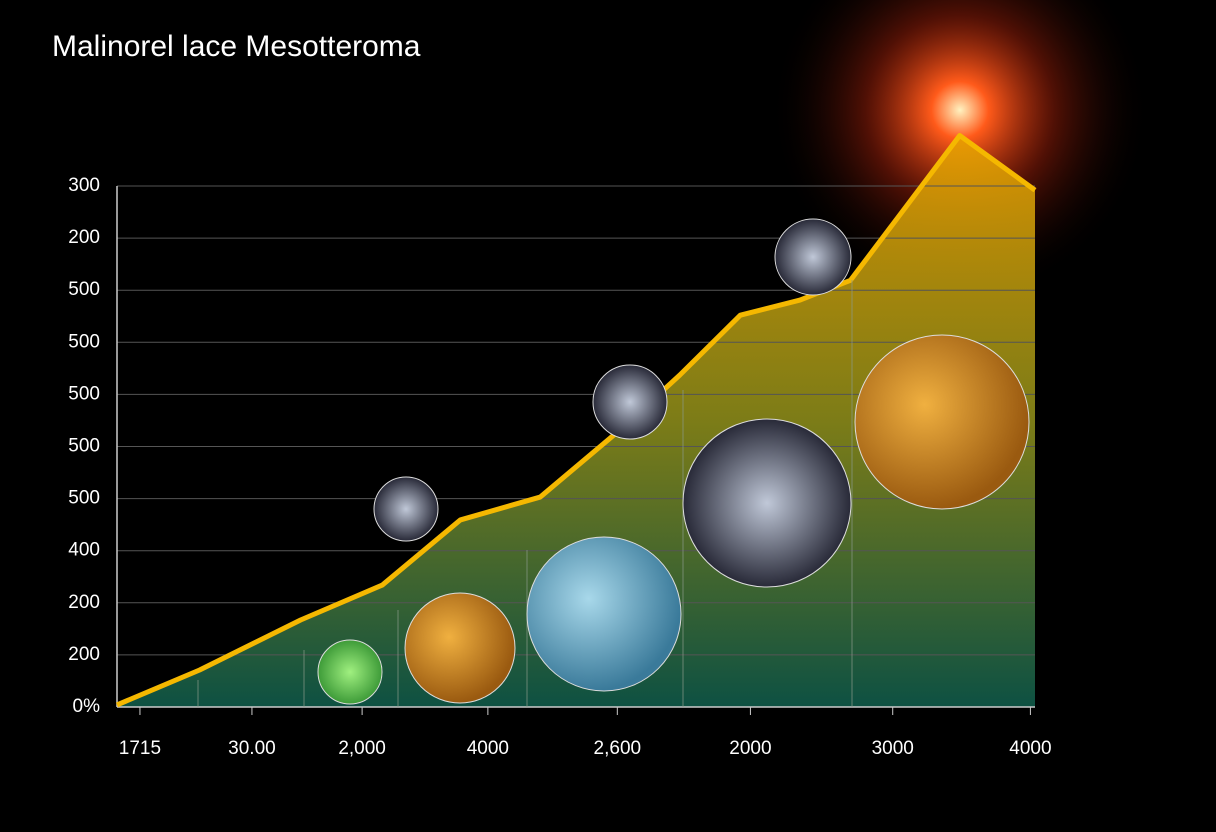  I want to click on x-tick-label: 30.00, so click(252, 748).